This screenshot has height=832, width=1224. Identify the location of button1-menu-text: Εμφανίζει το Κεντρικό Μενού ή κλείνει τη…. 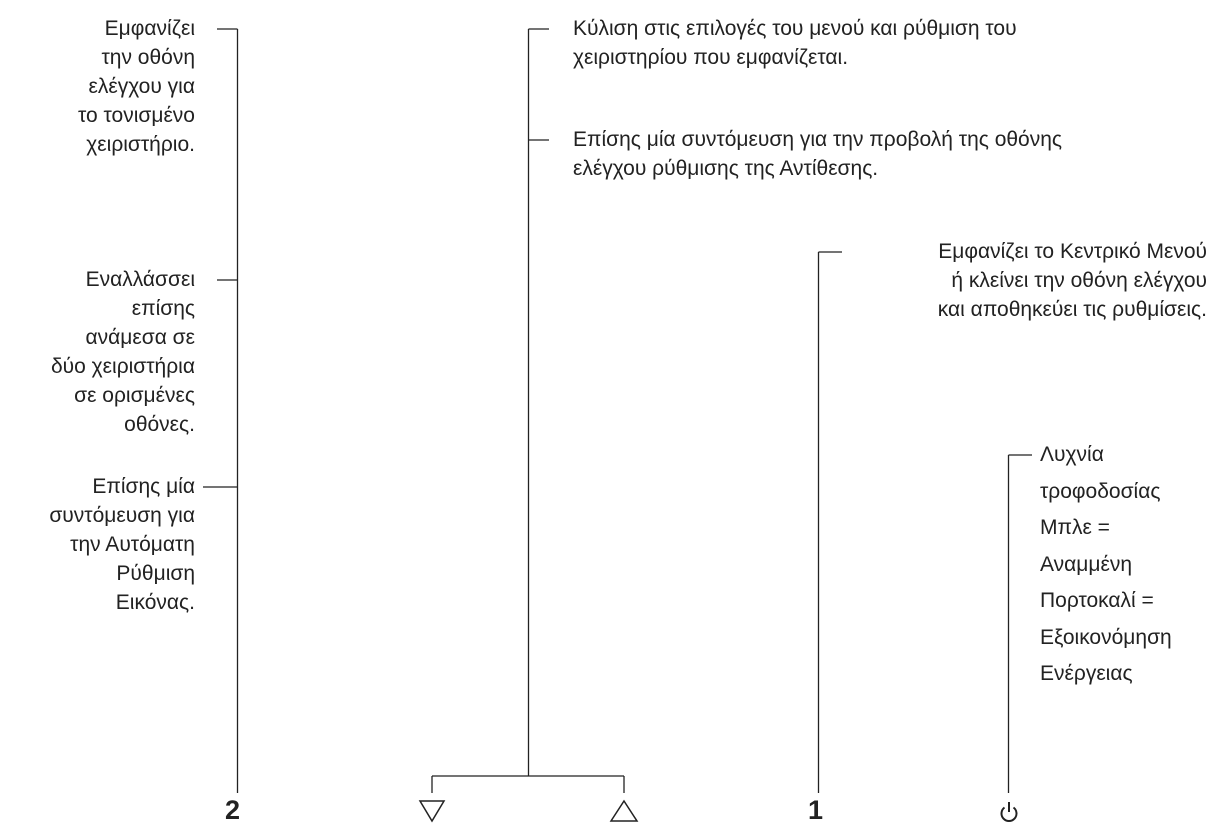
(1072, 280).